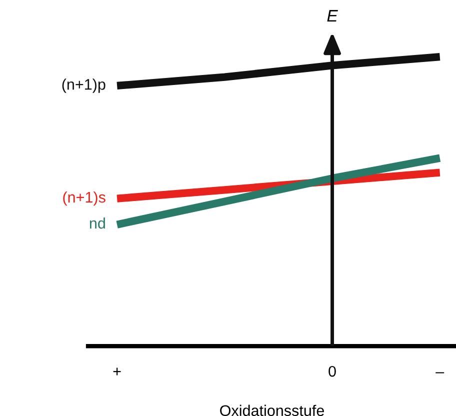 This screenshot has height=416, width=456. What do you see at coordinates (117, 372) in the screenshot?
I see `x-tick-label: +` at bounding box center [117, 372].